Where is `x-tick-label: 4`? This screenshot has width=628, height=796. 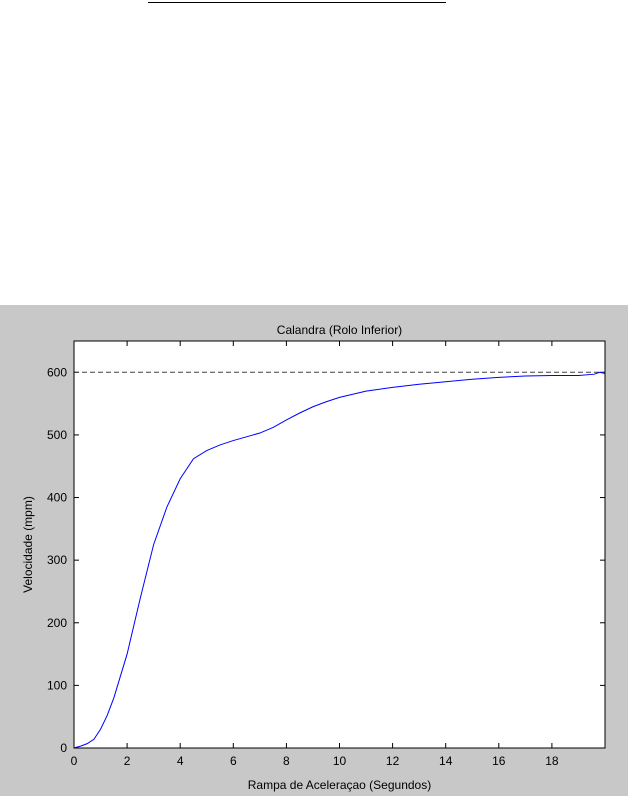 x-tick-label: 4 is located at coordinates (180, 761).